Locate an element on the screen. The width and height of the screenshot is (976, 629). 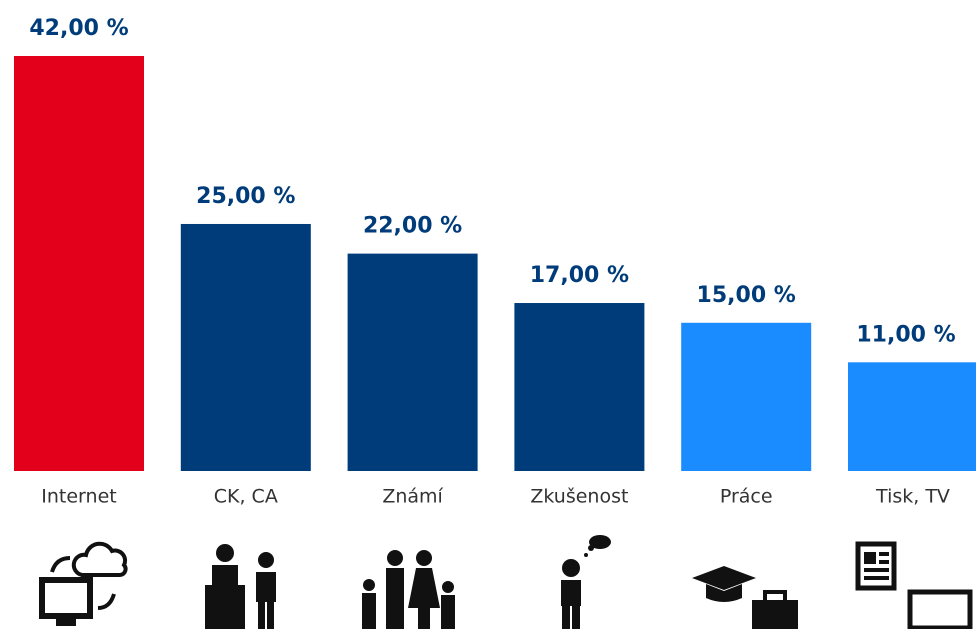
category-label: Známí is located at coordinates (412, 497).